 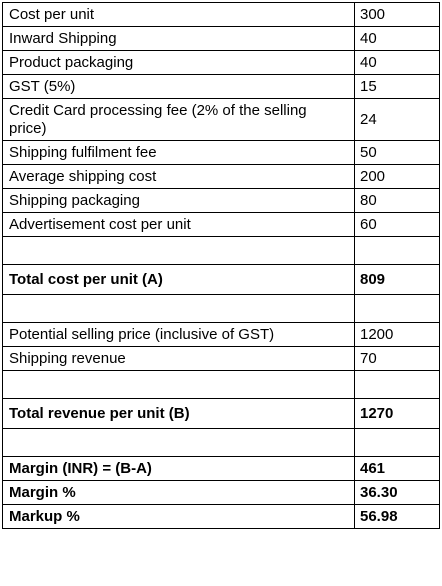 I want to click on row-value: 56.98, so click(x=397, y=516).